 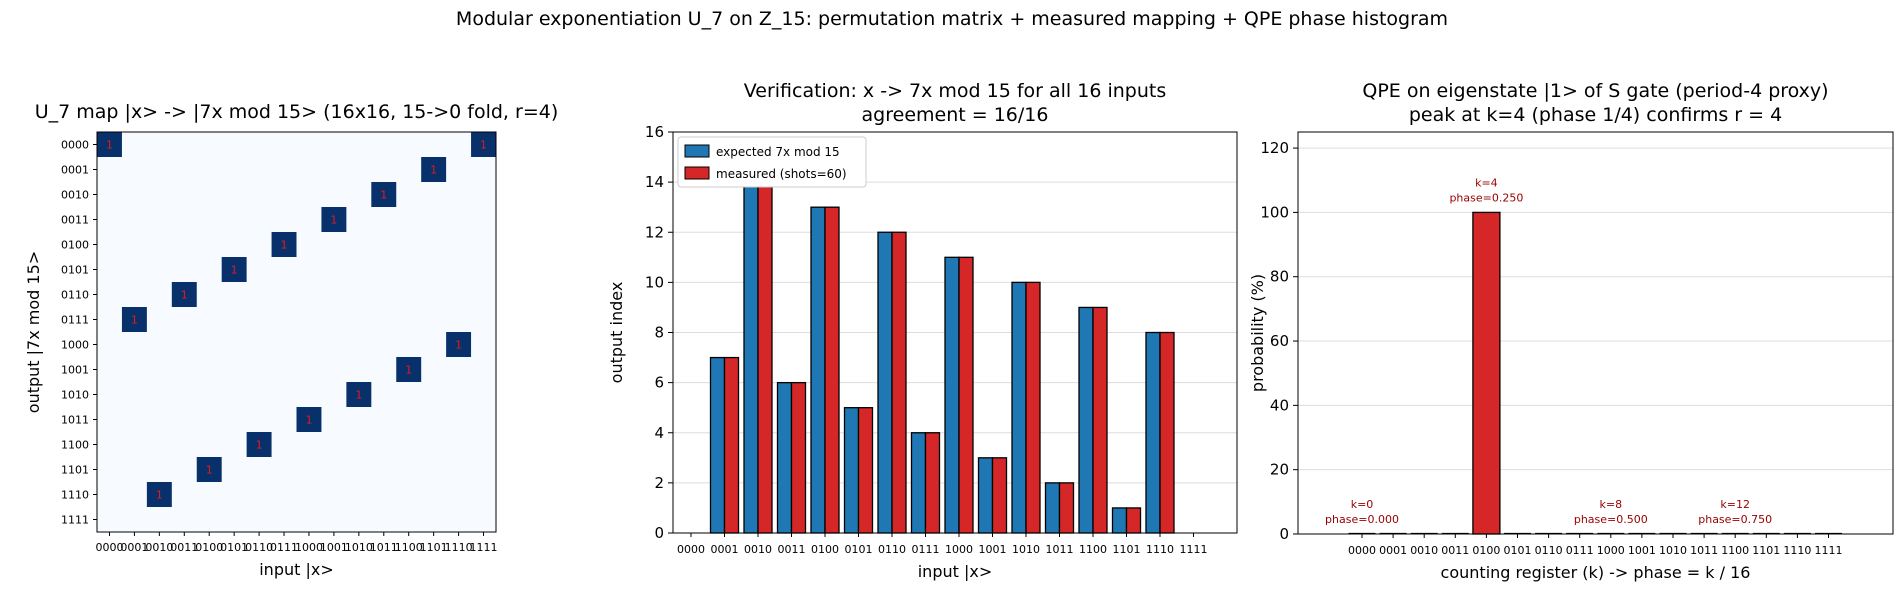 I want to click on annotation-phase-label: phase=0.750, so click(x=1735, y=519).